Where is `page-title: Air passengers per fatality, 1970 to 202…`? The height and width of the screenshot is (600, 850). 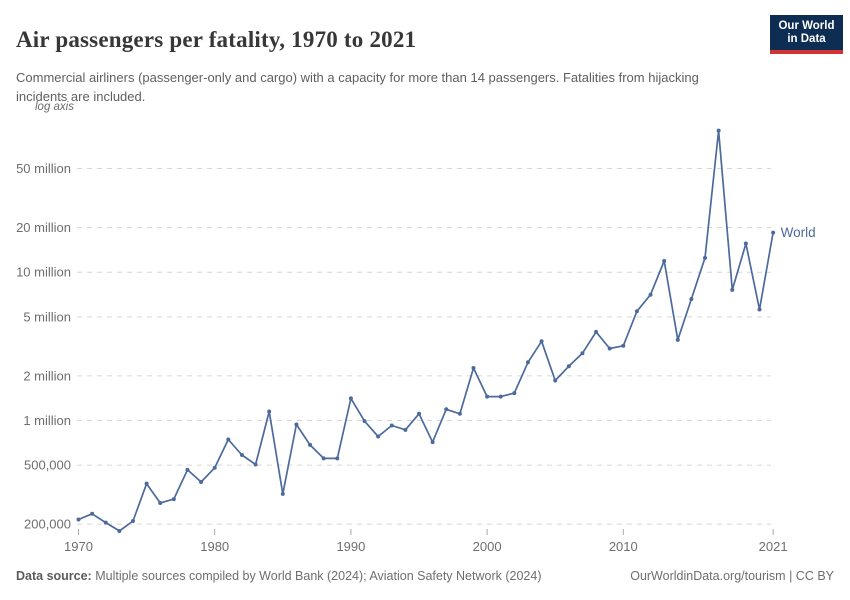 page-title: Air passengers per fatality, 1970 to 202… is located at coordinates (216, 40).